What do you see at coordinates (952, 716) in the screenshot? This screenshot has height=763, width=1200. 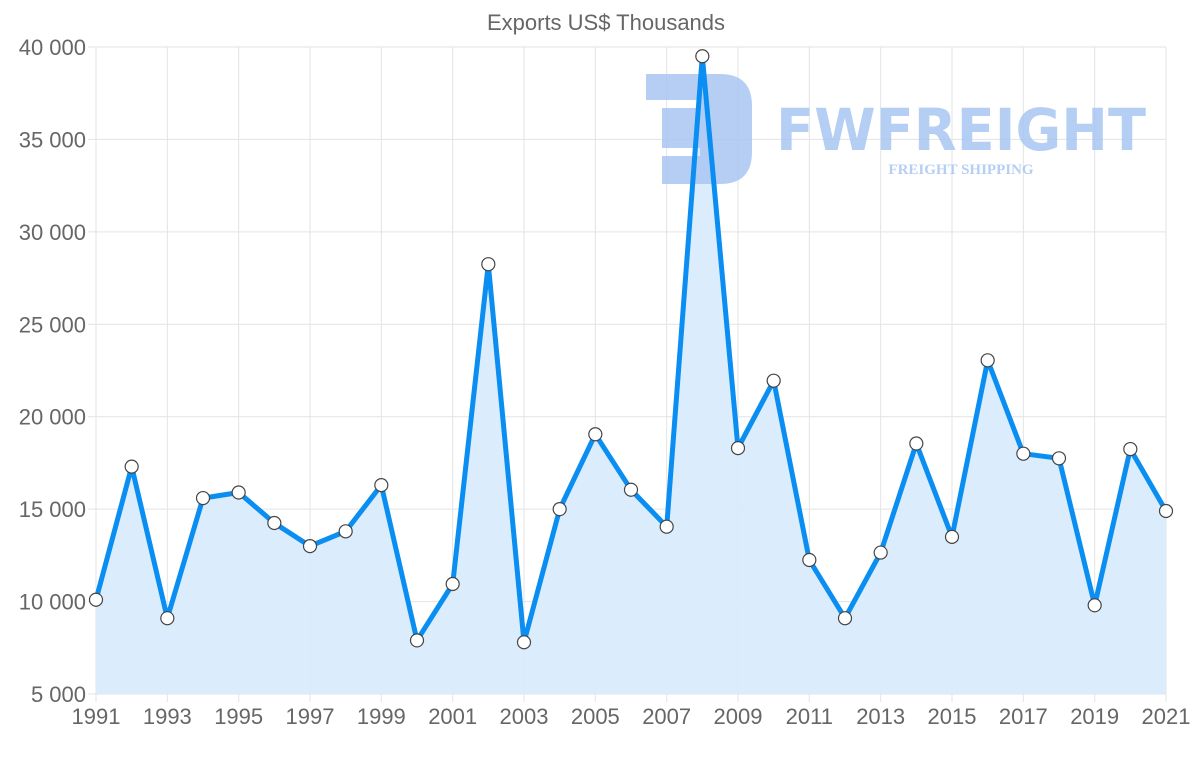 I see `x-tick-label: 2015` at bounding box center [952, 716].